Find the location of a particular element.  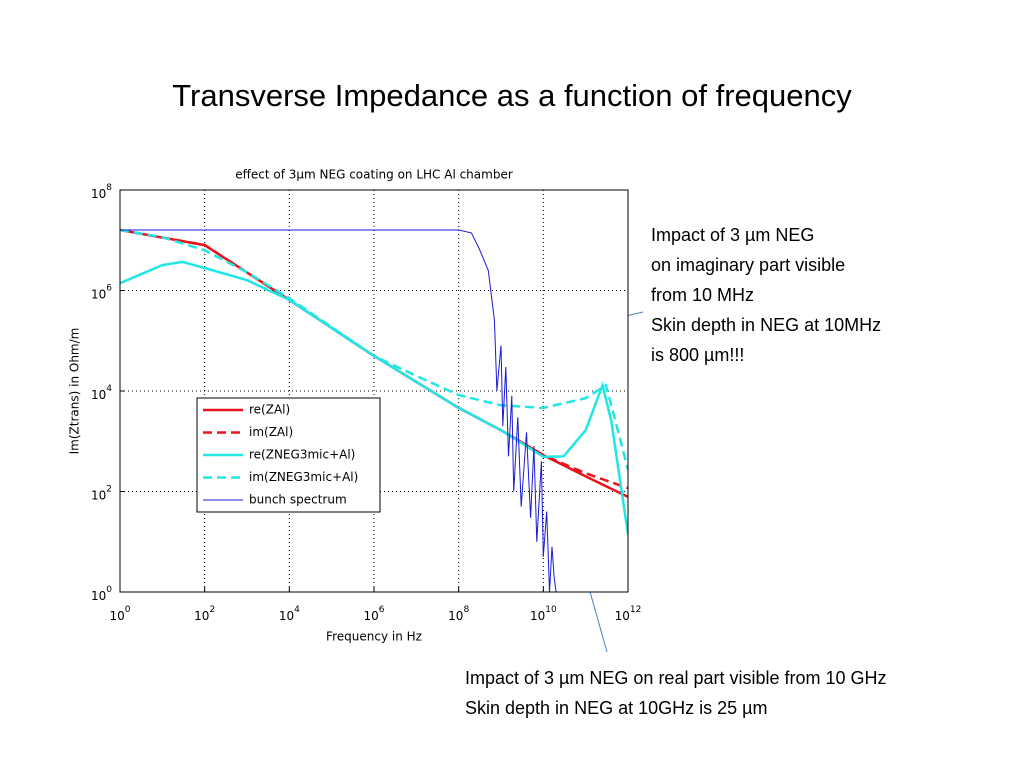

annotation-line: is 800 µm!!! is located at coordinates (697, 355).